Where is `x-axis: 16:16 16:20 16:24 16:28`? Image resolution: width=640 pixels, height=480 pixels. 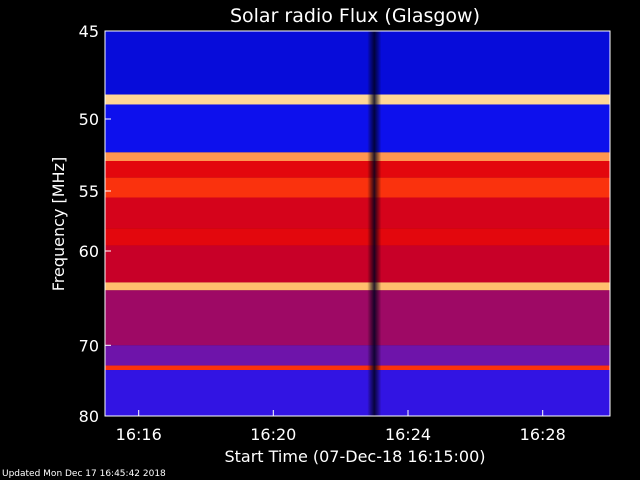 x-axis: 16:16 16:20 16:24 16:28 is located at coordinates (341, 427).